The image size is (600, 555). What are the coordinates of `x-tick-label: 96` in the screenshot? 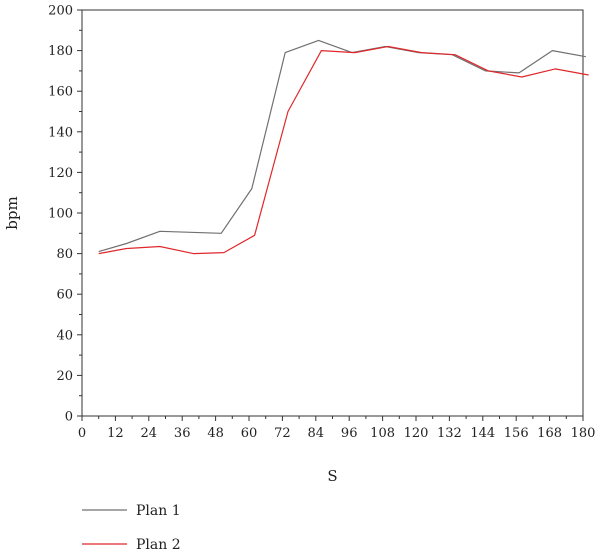 It's located at (349, 433).